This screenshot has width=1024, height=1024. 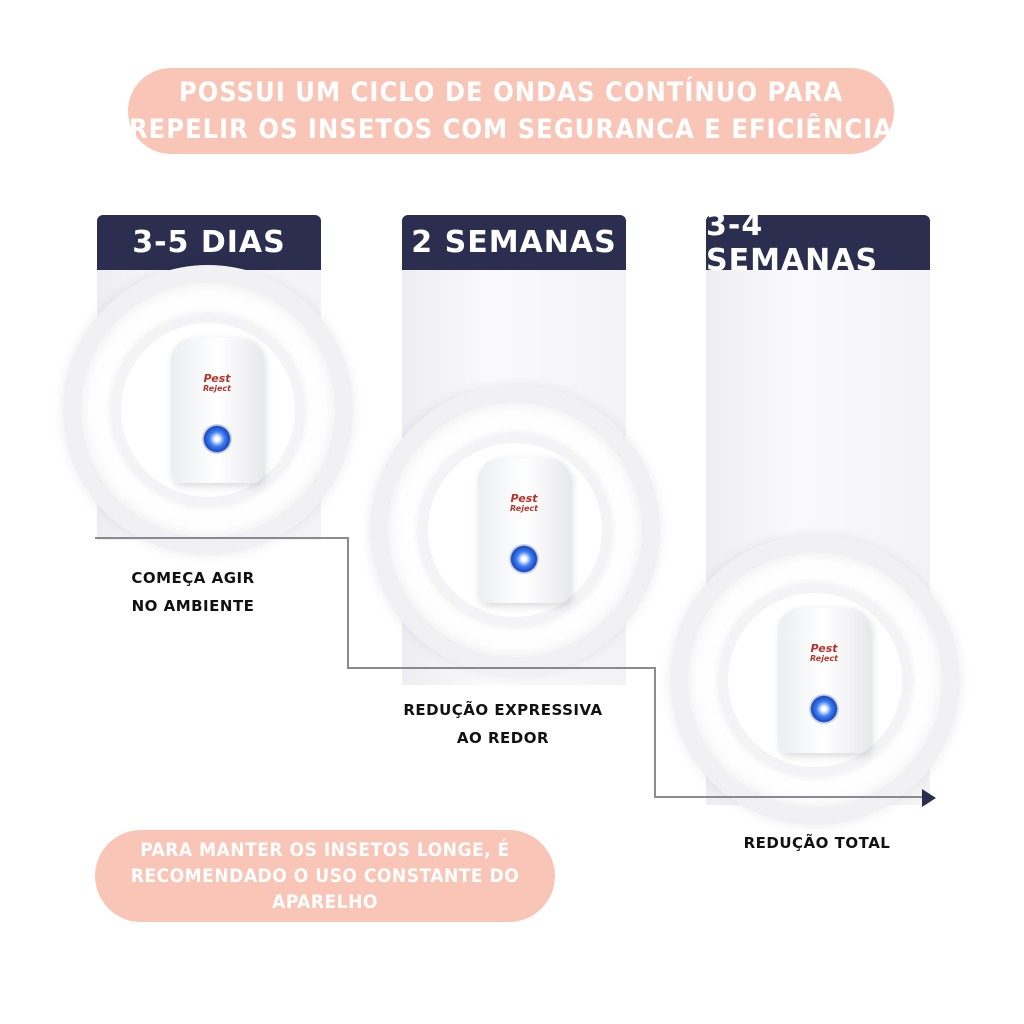 What do you see at coordinates (514, 242) in the screenshot?
I see `stage-2-title: 2 SEMANAS` at bounding box center [514, 242].